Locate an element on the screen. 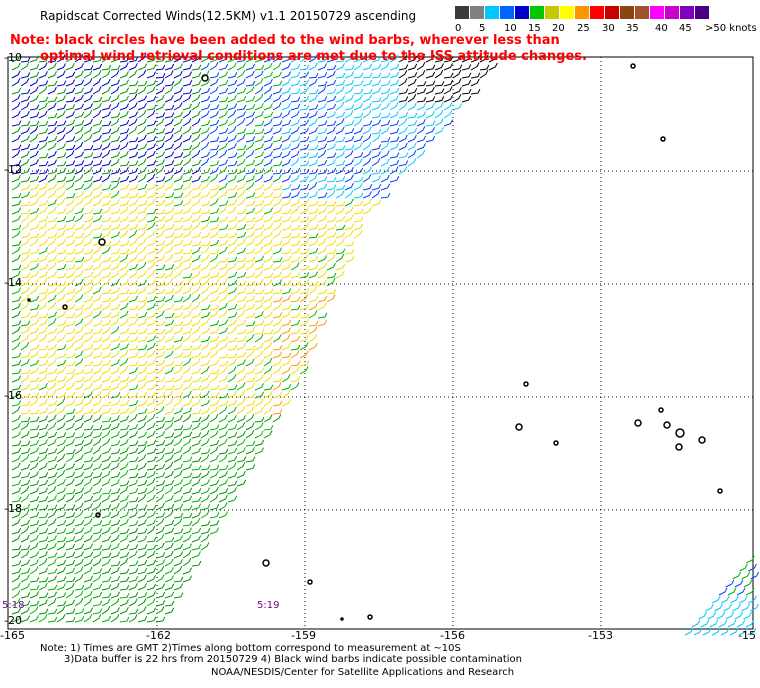  color-scale-label: 5 is located at coordinates (482, 28).